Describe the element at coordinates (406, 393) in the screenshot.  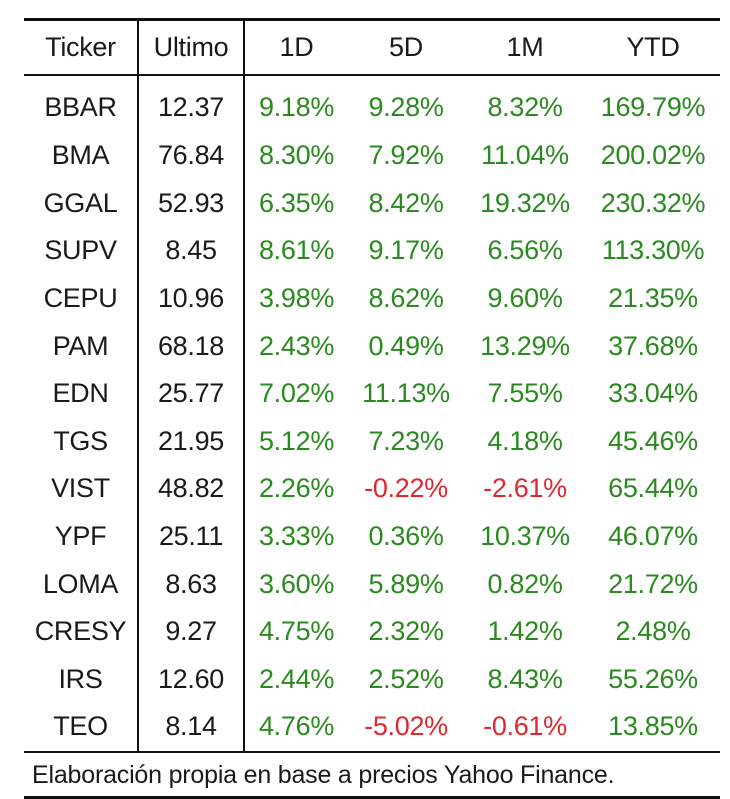
I see `cell-5d: 11.13%` at that location.